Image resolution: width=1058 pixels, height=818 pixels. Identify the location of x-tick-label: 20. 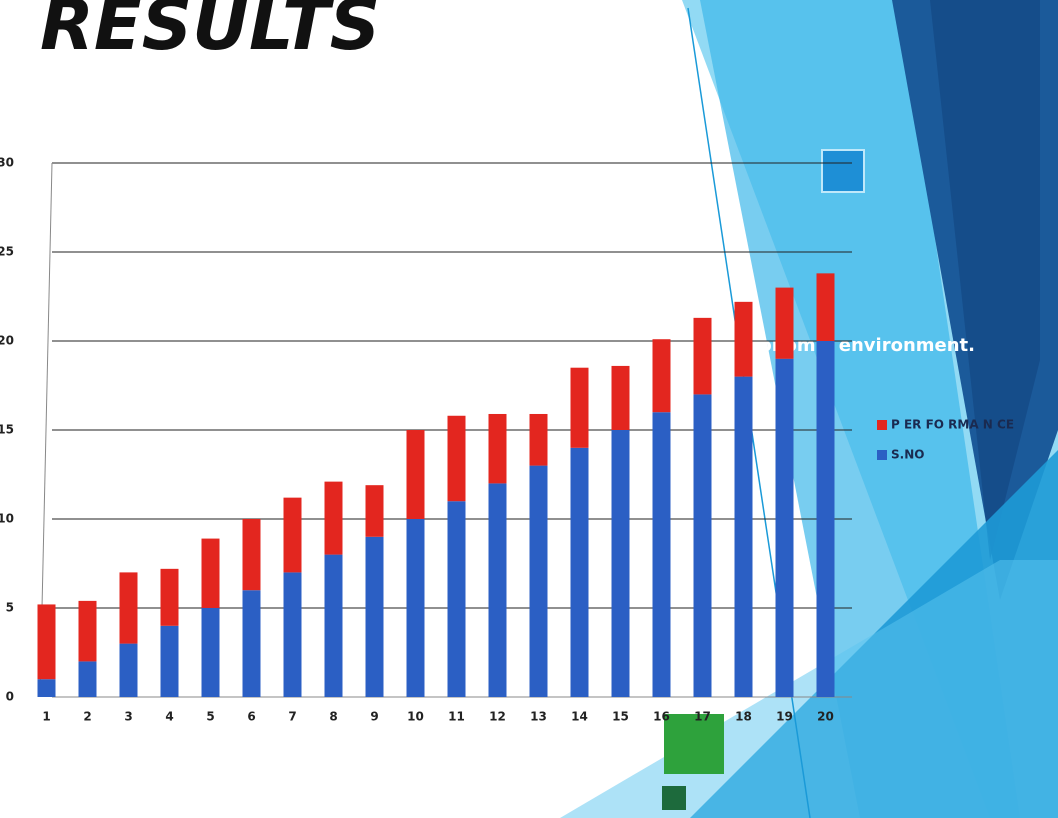
(825, 717).